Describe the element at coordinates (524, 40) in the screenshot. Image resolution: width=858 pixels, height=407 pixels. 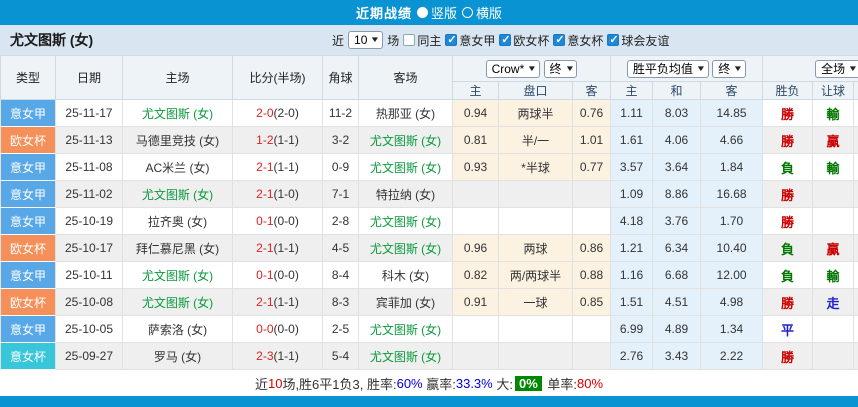
I see `filter-league-uwcl: 欧女杯` at that location.